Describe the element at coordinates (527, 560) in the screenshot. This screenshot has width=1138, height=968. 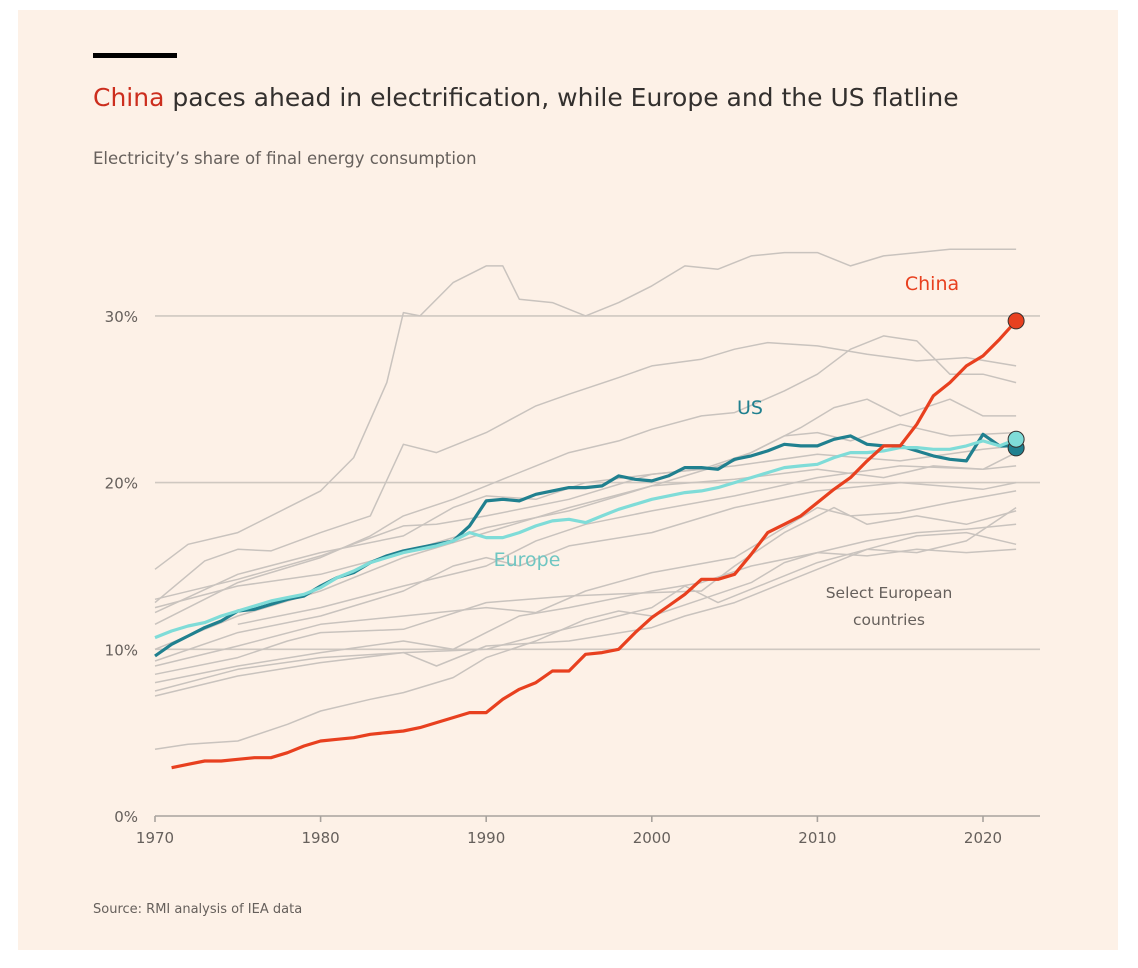
I see `europe-label: Europe` at that location.